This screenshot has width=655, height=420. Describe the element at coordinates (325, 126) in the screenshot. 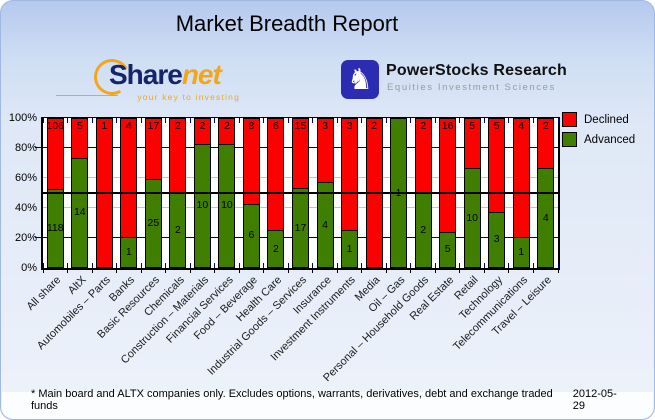

I see `bar-value-label-declined: 3` at that location.